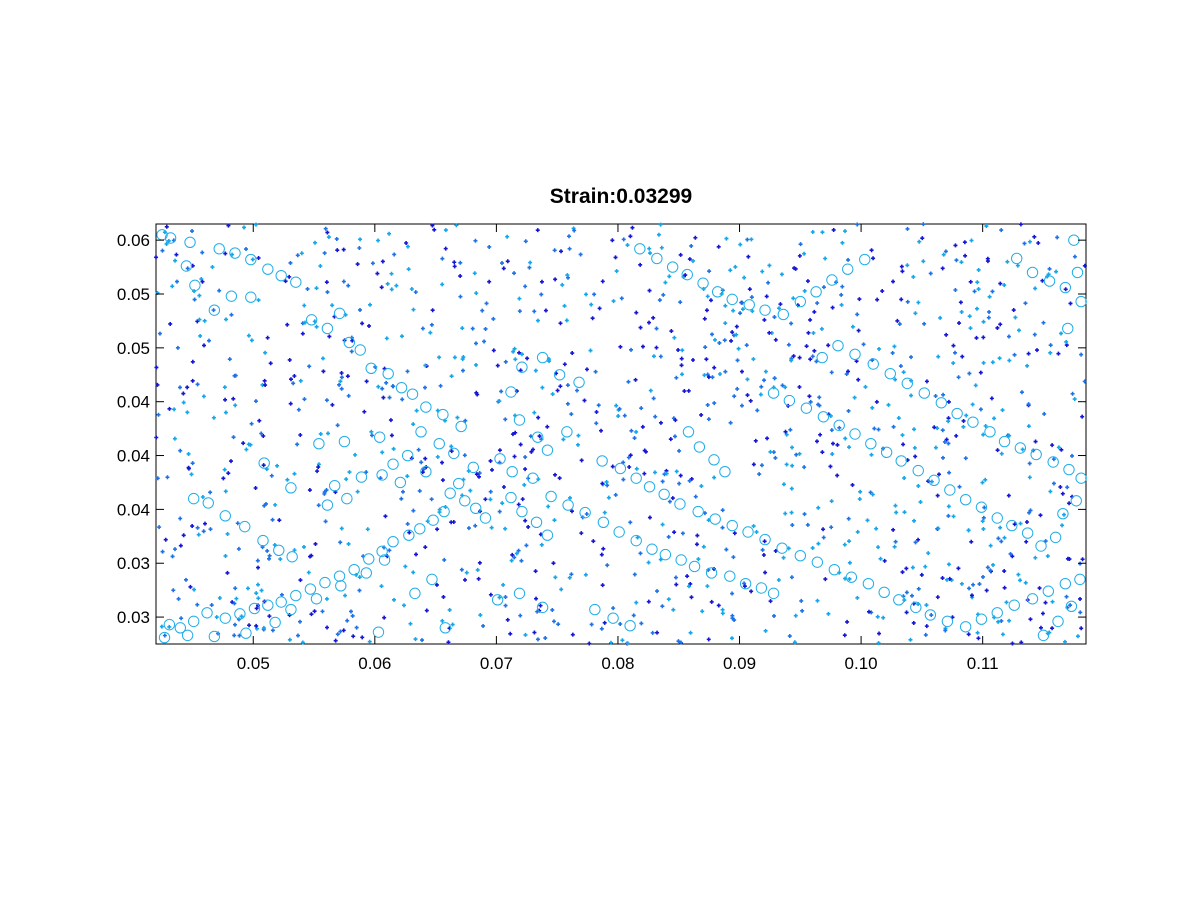 The image size is (1200, 905). Describe the element at coordinates (739, 663) in the screenshot. I see `x-tick-label: 0.09` at that location.